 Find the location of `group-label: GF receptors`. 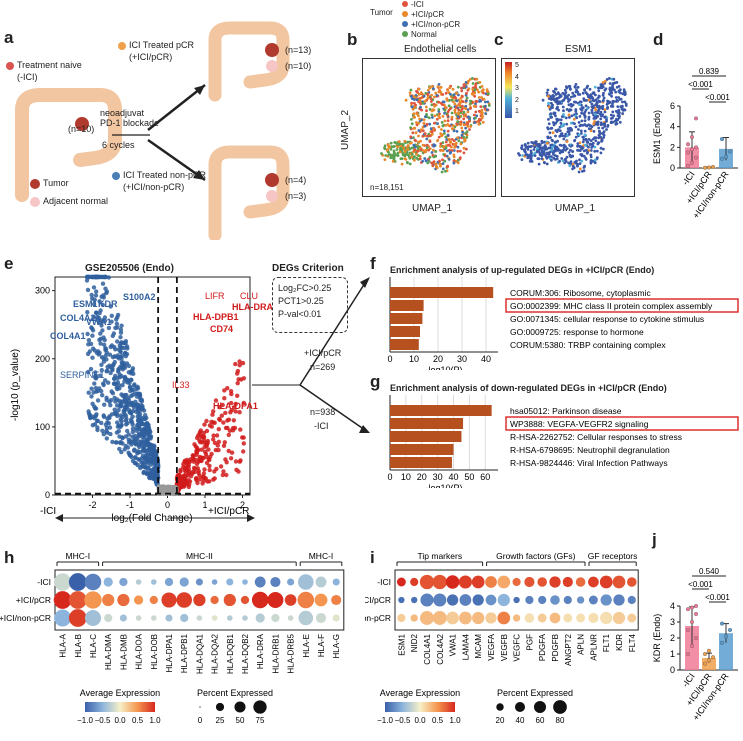

group-label: GF receptors is located at coordinates (613, 556).